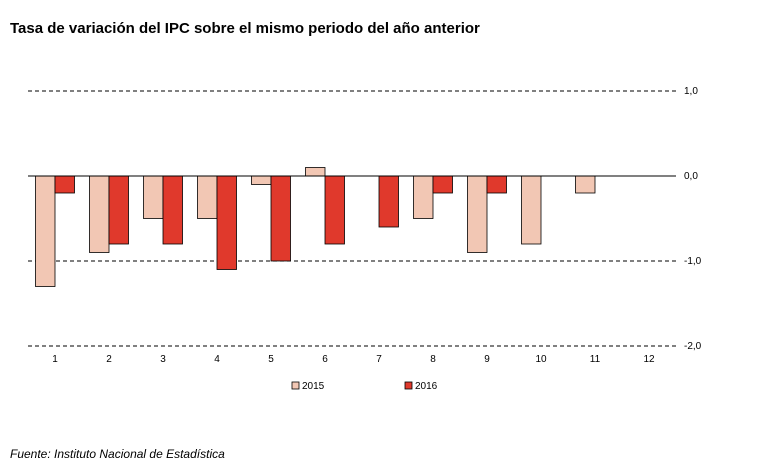  I want to click on x-tick-label: 5, so click(271, 359).